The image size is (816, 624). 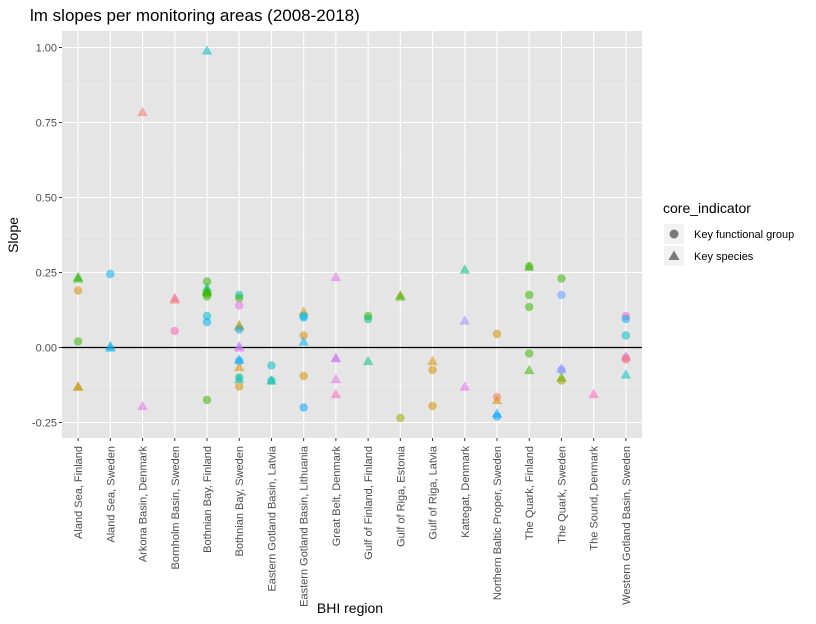 I want to click on x-tick-label: Northern Baltic Proper, Sweden, so click(x=498, y=523).